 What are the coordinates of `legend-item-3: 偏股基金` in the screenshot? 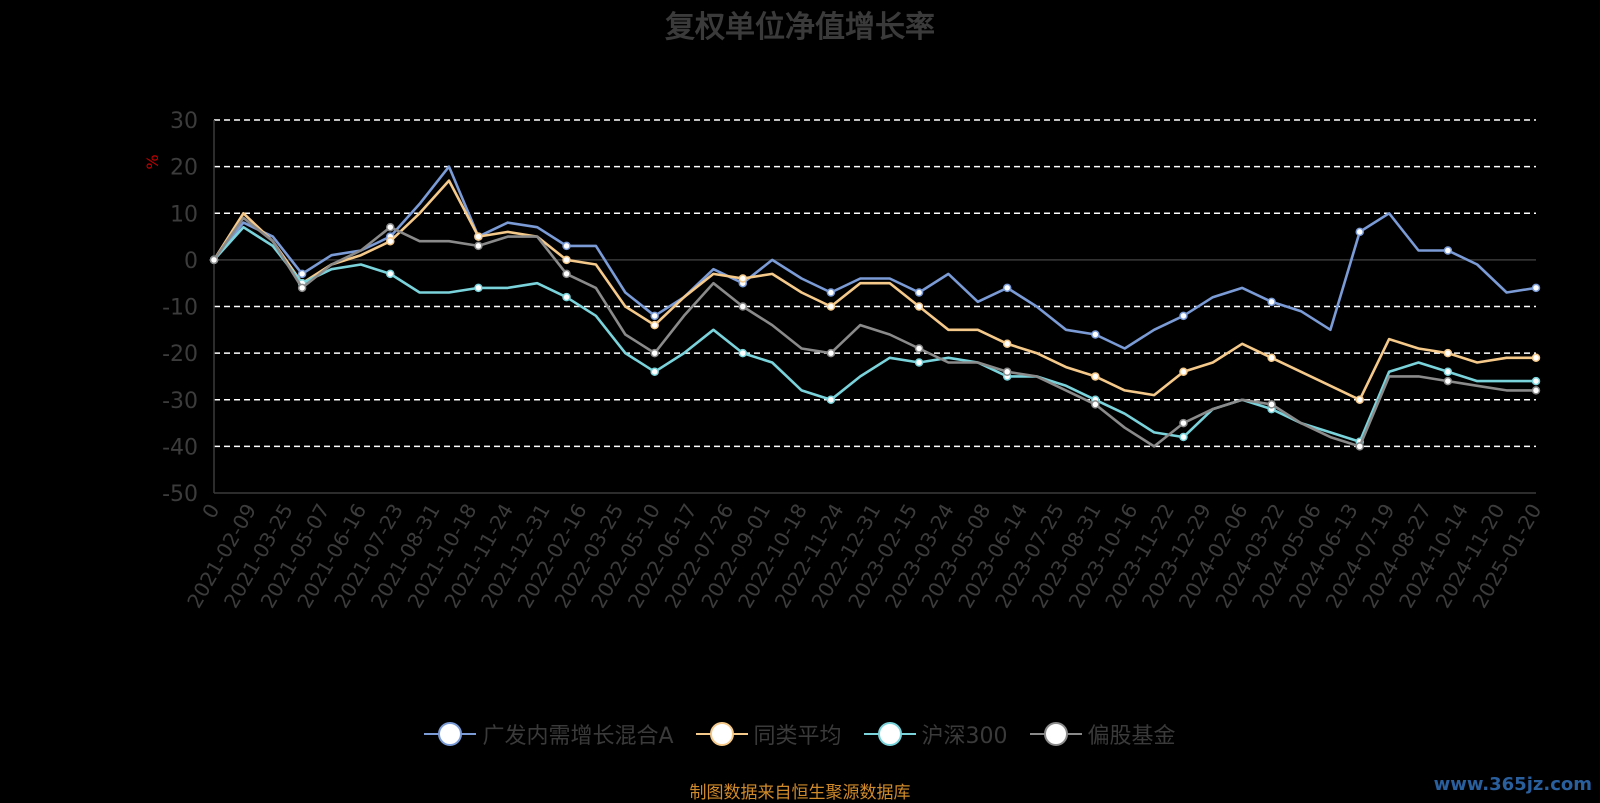 It's located at (1102, 734).